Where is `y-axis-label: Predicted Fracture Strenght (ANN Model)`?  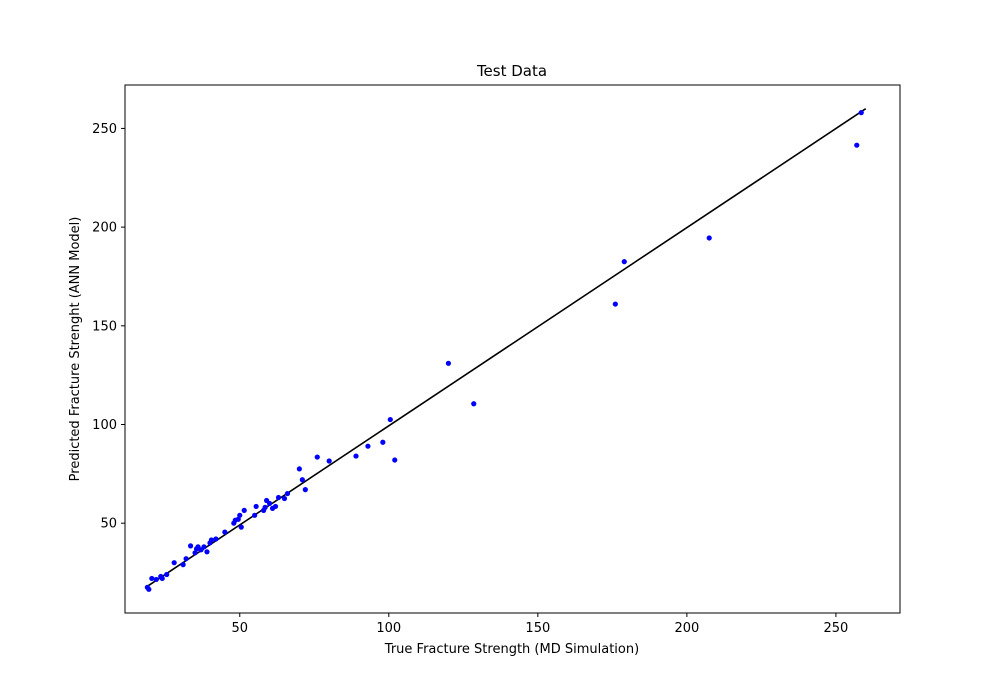 y-axis-label: Predicted Fracture Strenght (ANN Model) is located at coordinates (75, 349).